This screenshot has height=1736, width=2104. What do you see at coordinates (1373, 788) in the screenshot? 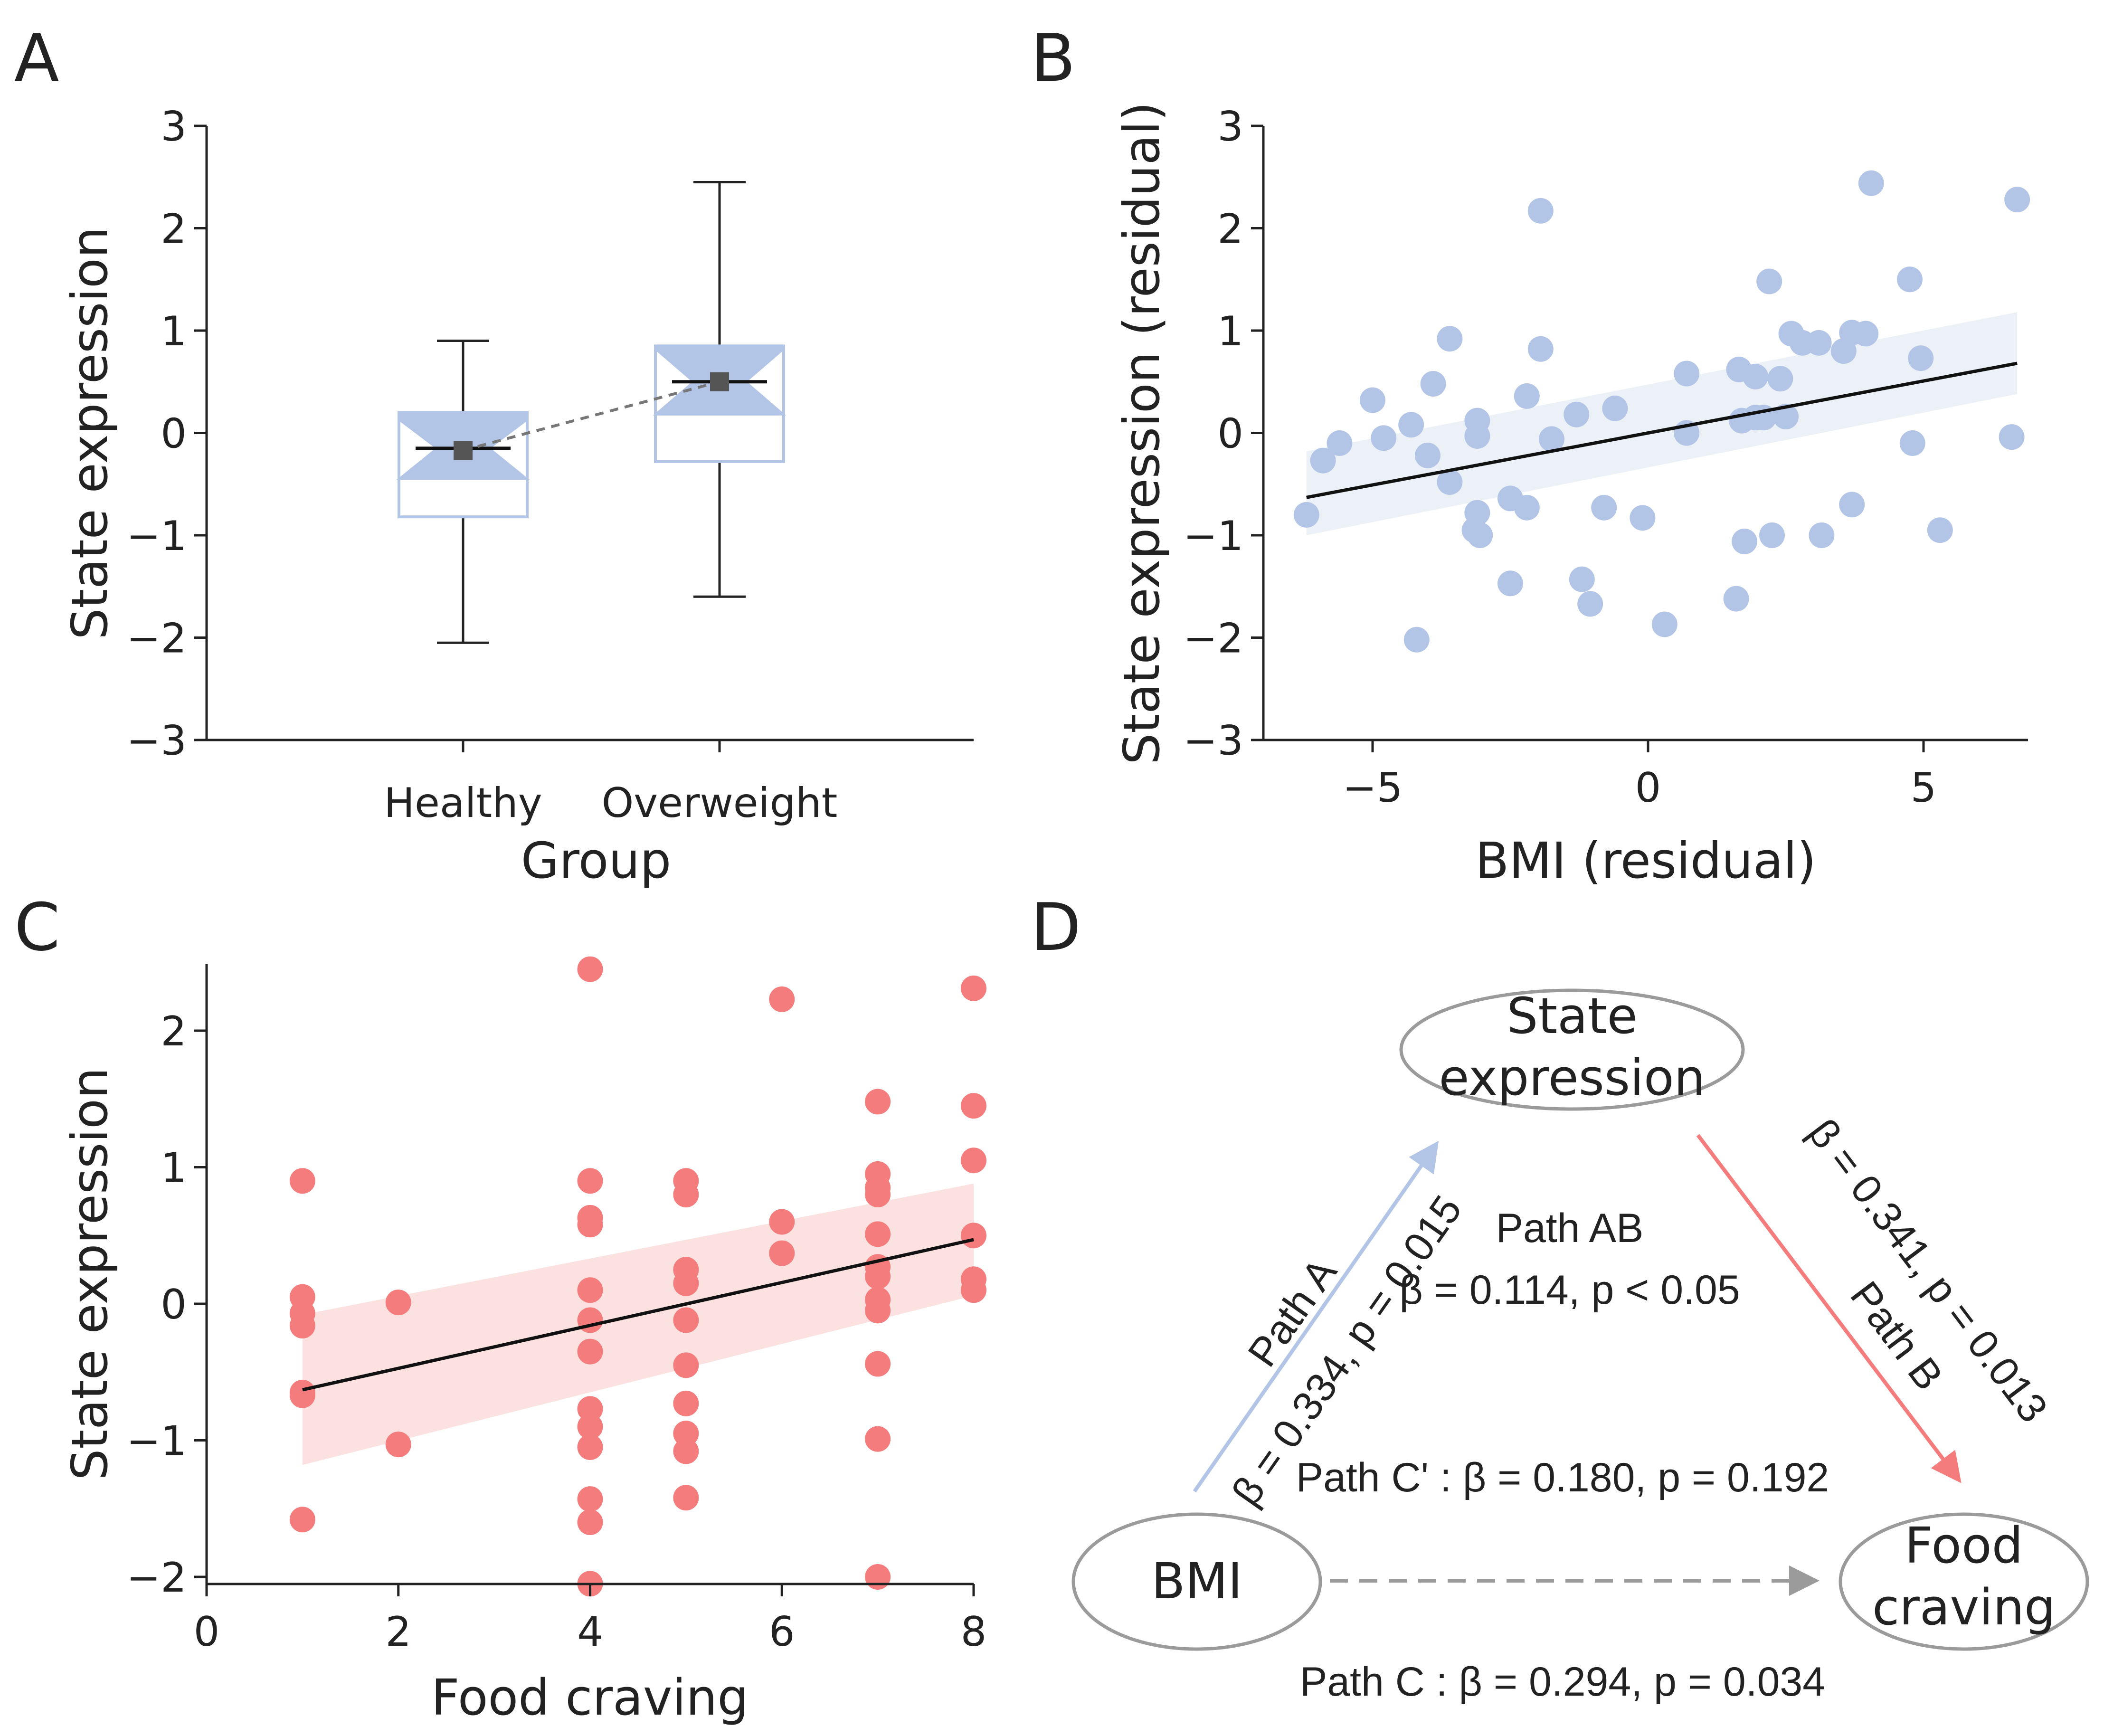
I see `panel-b-xtick-label: −5` at bounding box center [1373, 788].